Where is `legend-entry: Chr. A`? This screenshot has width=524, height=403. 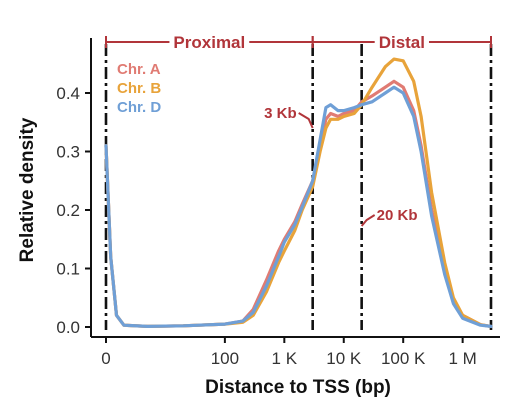 legend-entry: Chr. A is located at coordinates (139, 69).